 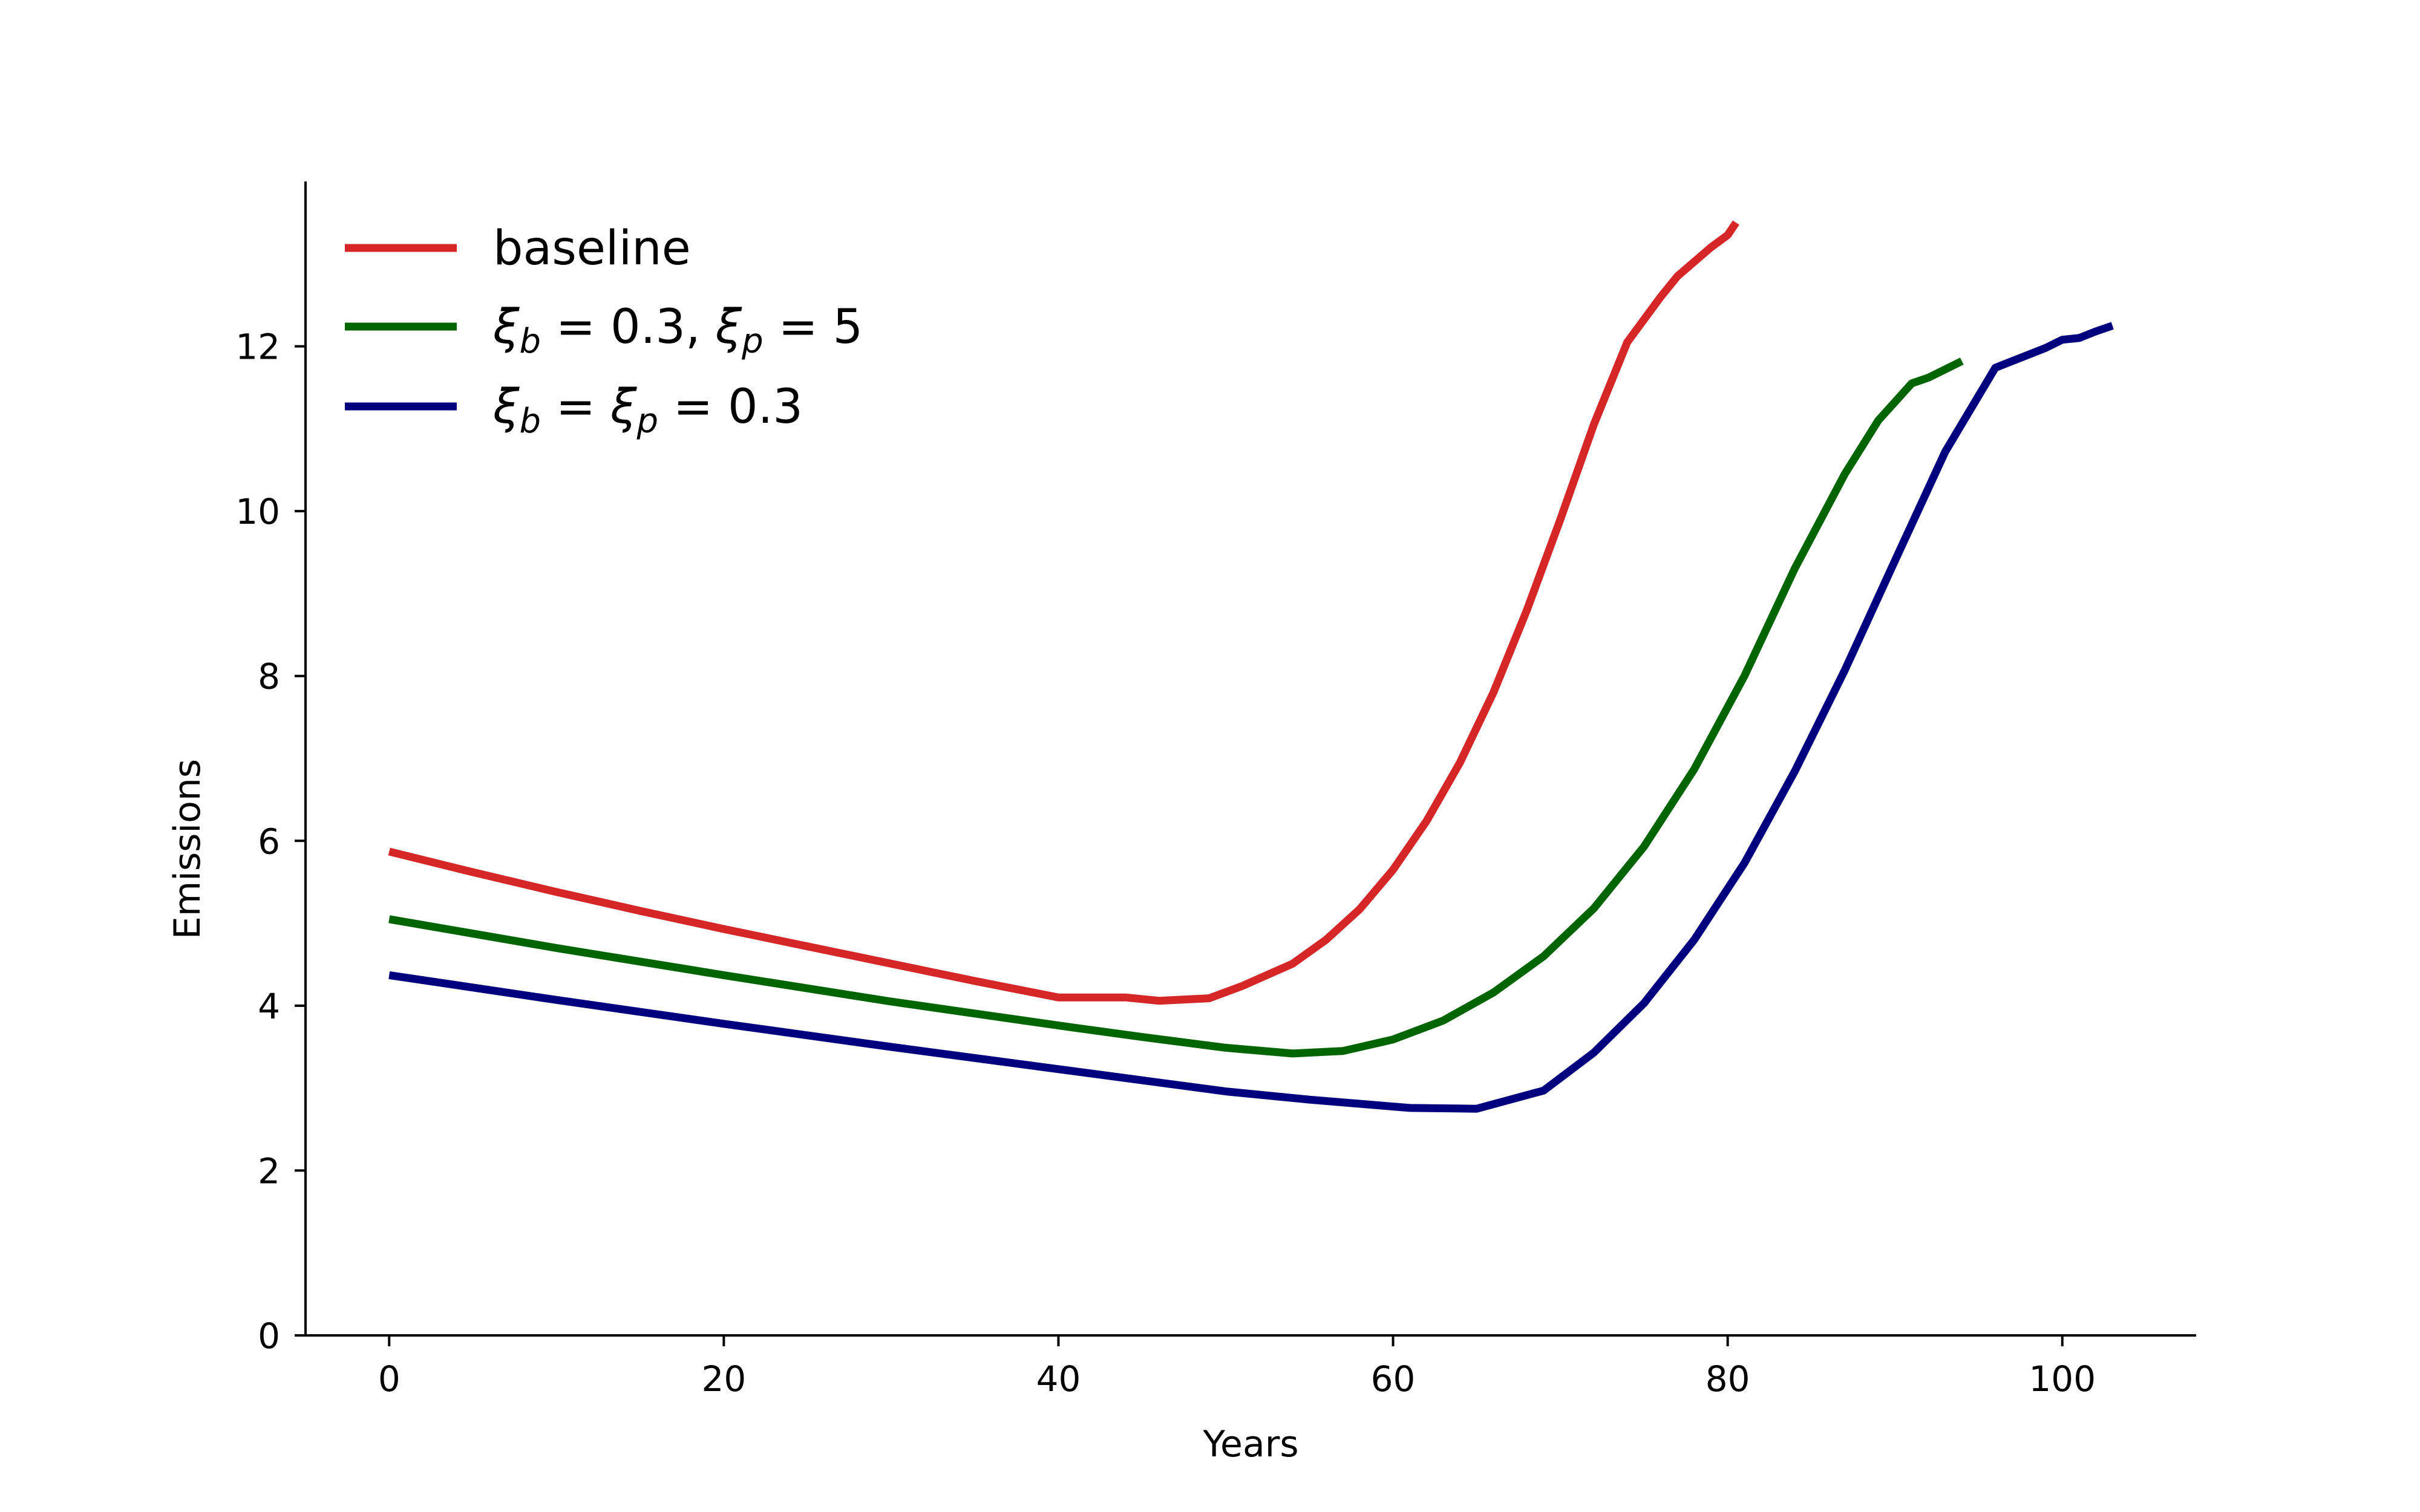 What do you see at coordinates (723, 1379) in the screenshot?
I see `x-tick-label: 20` at bounding box center [723, 1379].